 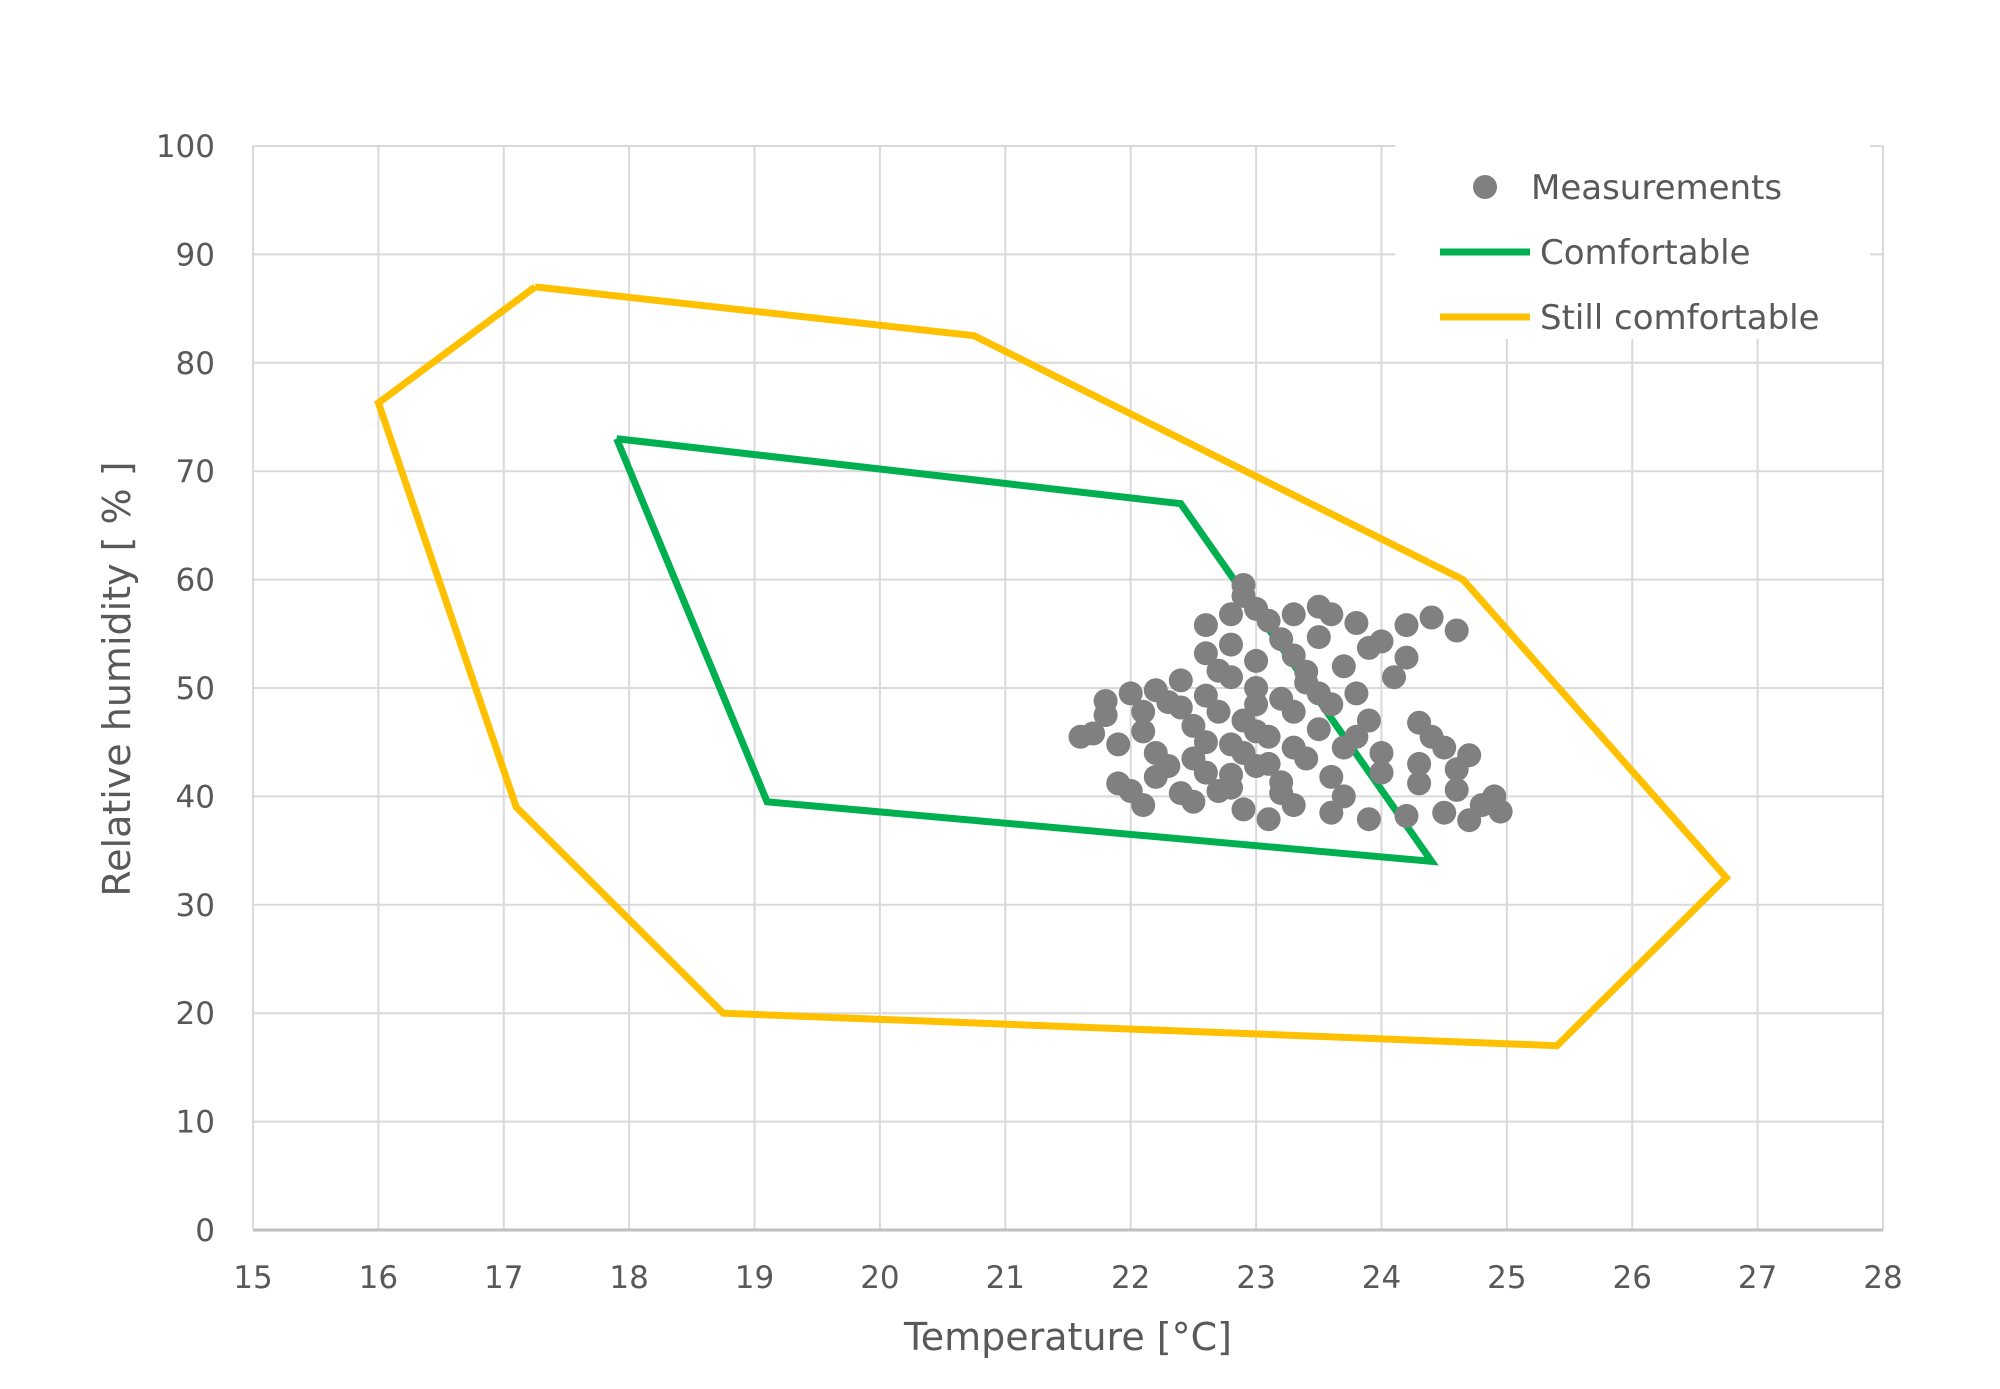 I want to click on x-tick-label: 25, so click(x=1506, y=1278).